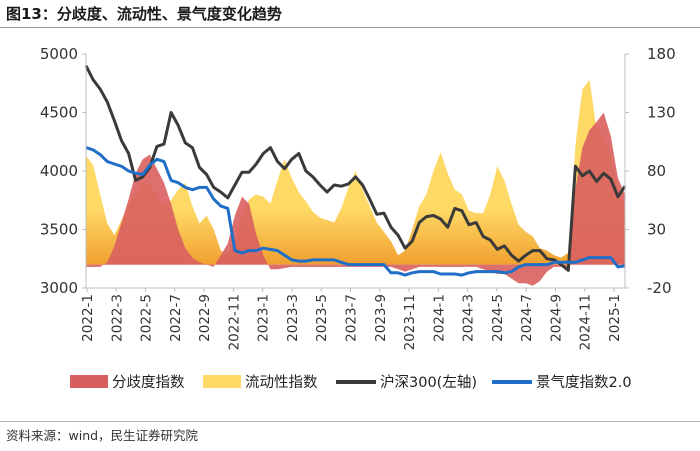  What do you see at coordinates (102, 435) in the screenshot?
I see `source-note: 资料来源：wind，民生证券研究院` at bounding box center [102, 435].